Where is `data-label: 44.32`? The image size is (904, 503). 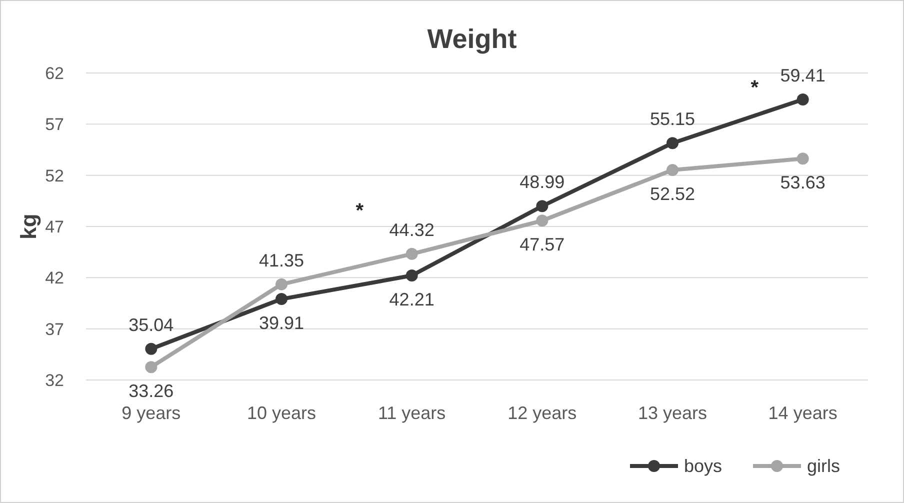
data-label: 44.32 is located at coordinates (411, 230).